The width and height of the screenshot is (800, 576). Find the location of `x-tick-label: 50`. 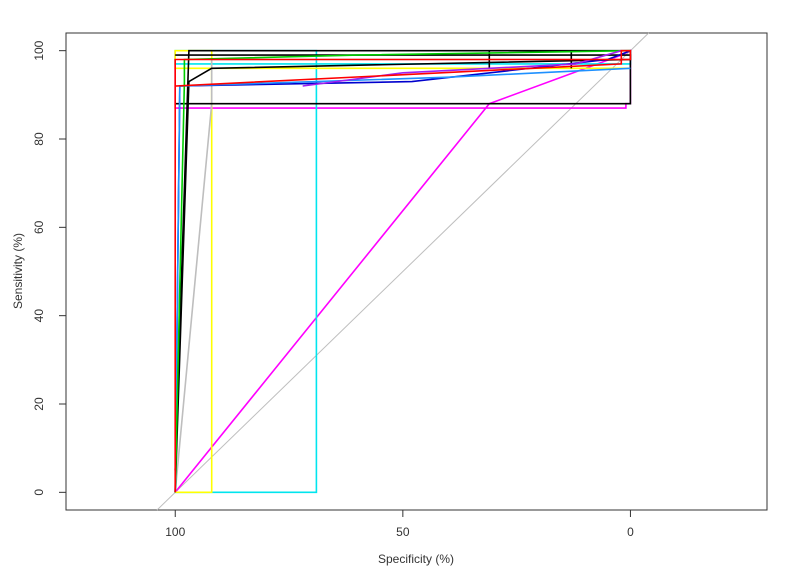

x-tick-label: 50 is located at coordinates (403, 532).